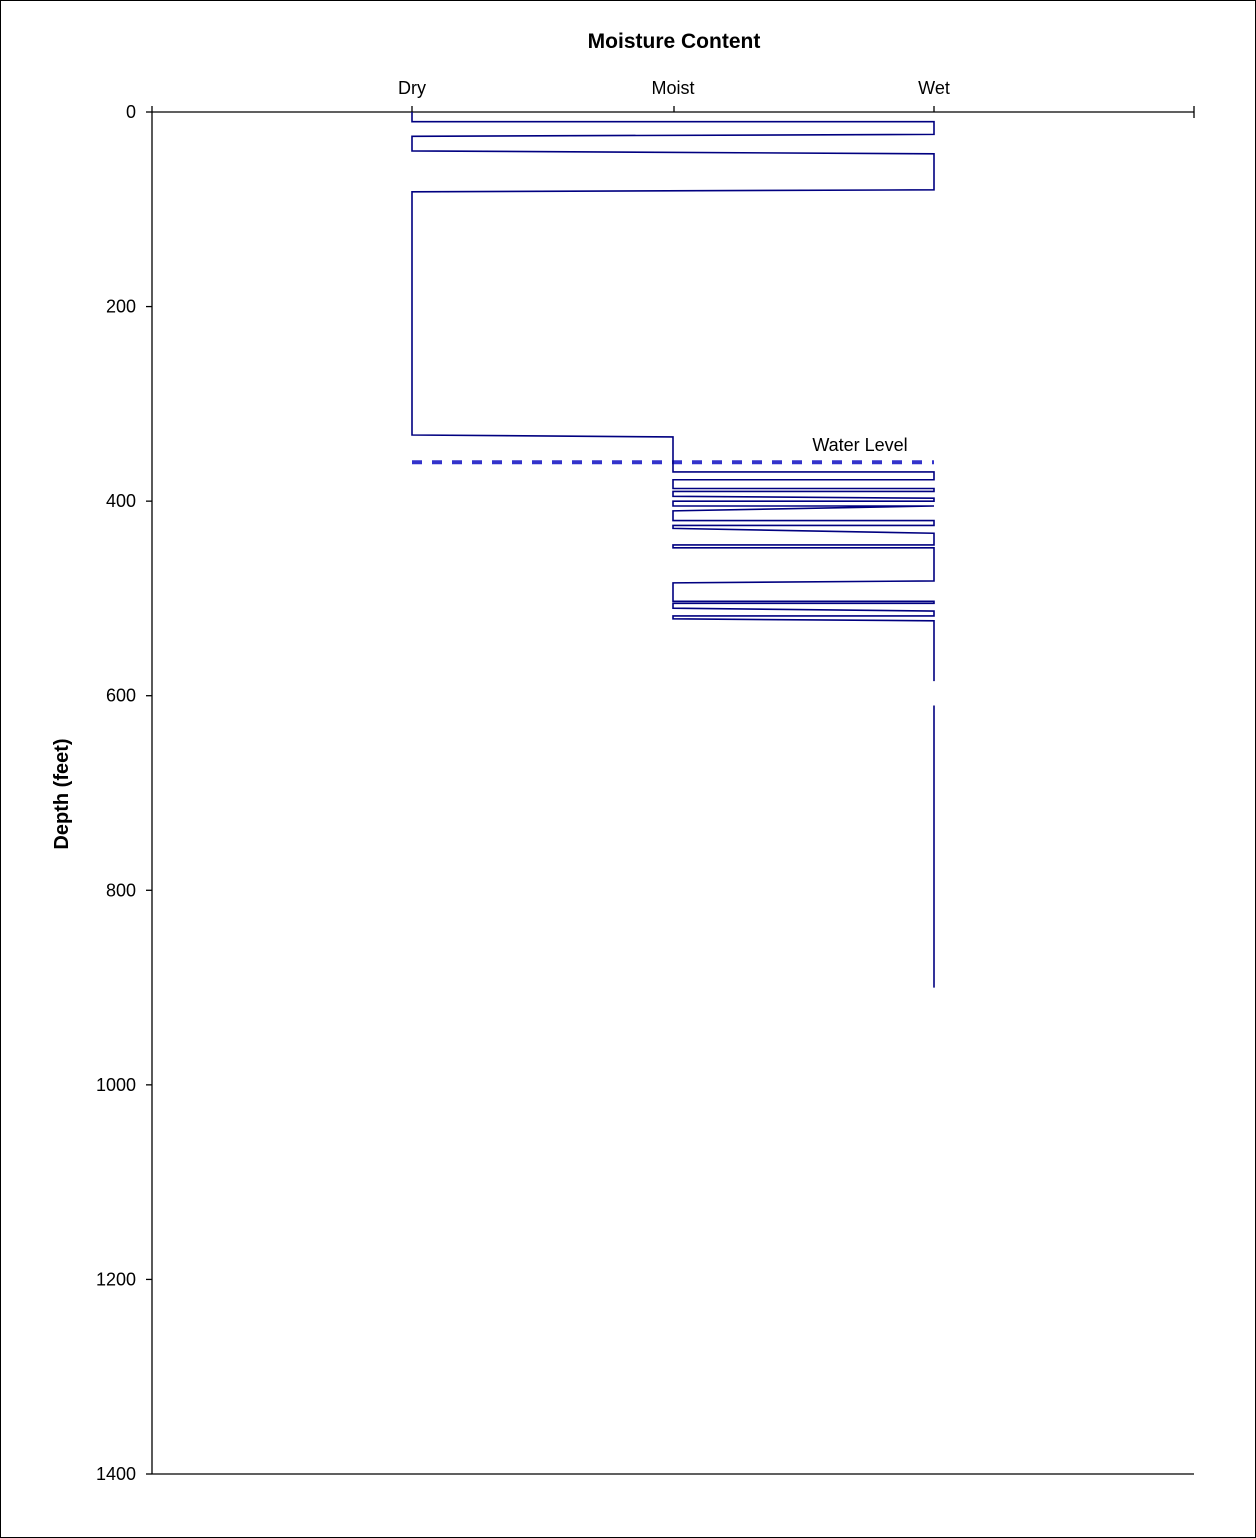  I want to click on y-tick-label: 0, so click(131, 112).